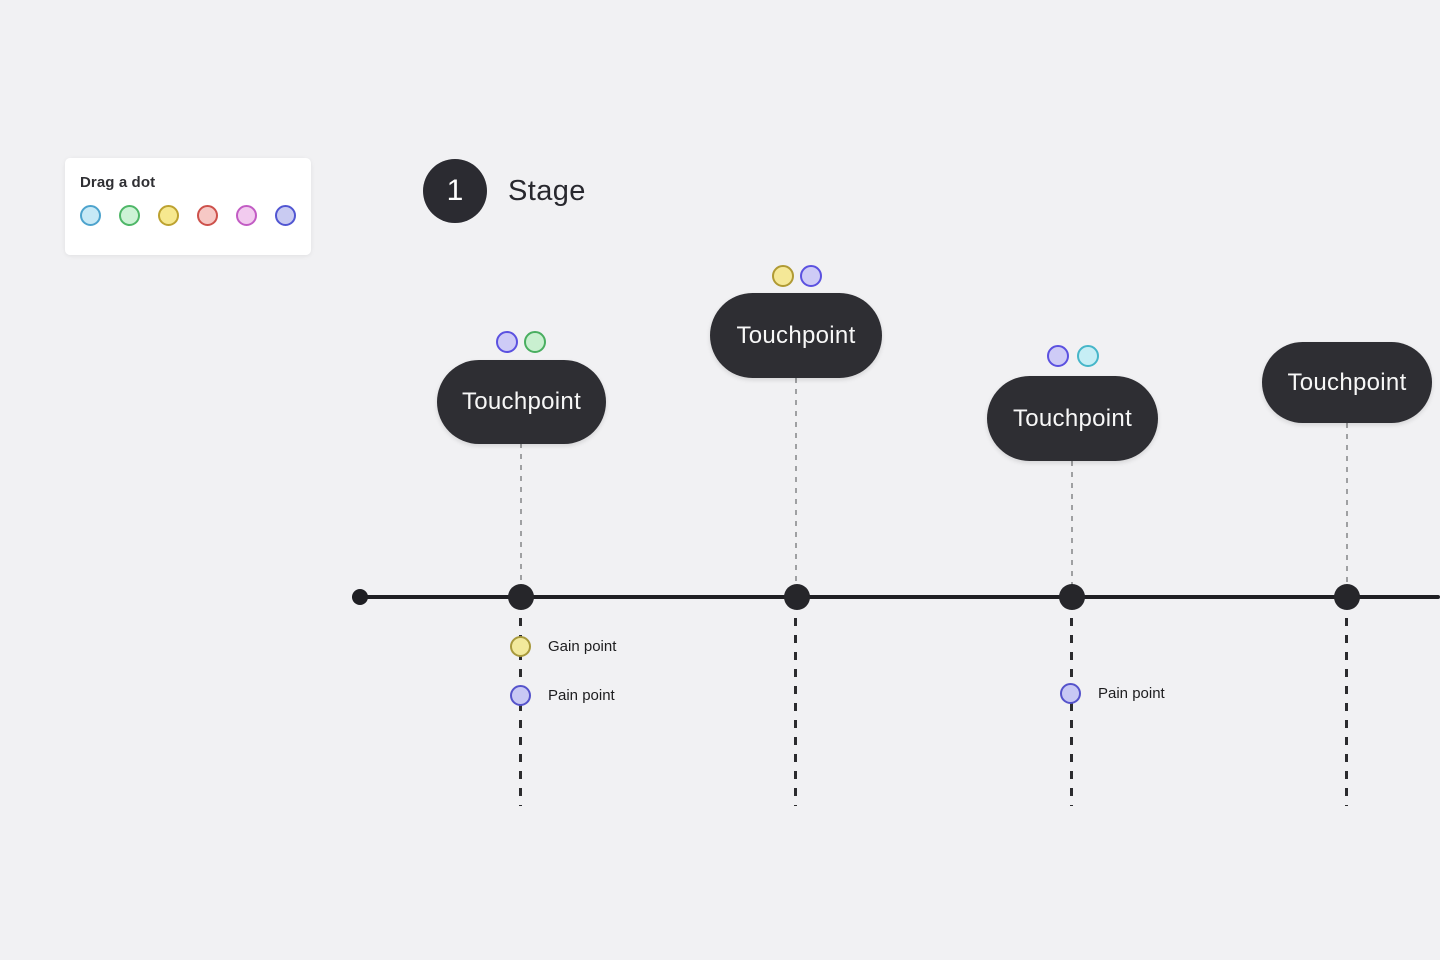 This screenshot has width=1440, height=960. What do you see at coordinates (360, 597) in the screenshot?
I see `timeline-start-dot` at bounding box center [360, 597].